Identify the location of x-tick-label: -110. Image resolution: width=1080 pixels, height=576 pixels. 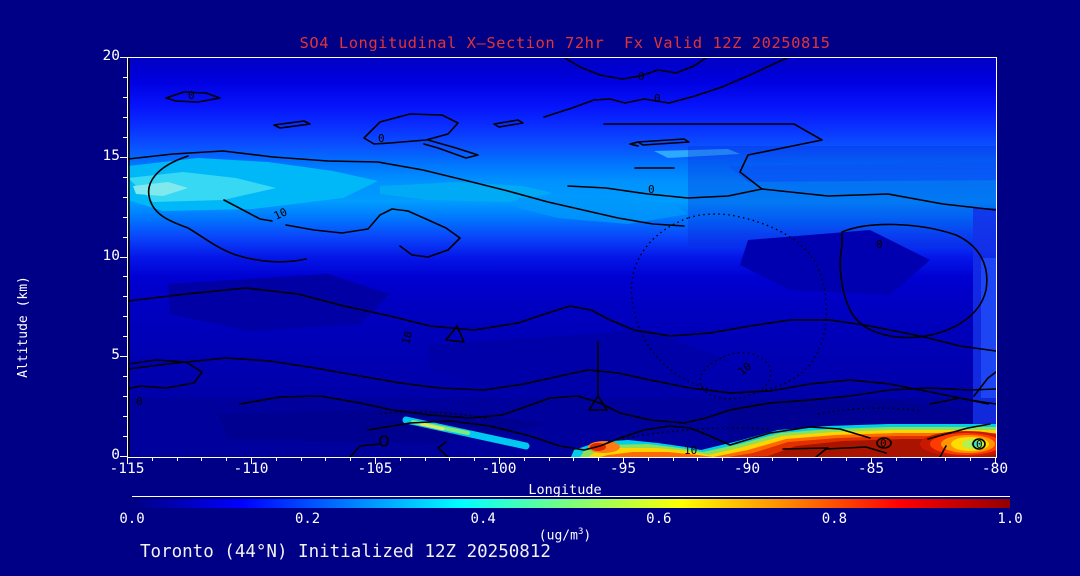
(251, 469).